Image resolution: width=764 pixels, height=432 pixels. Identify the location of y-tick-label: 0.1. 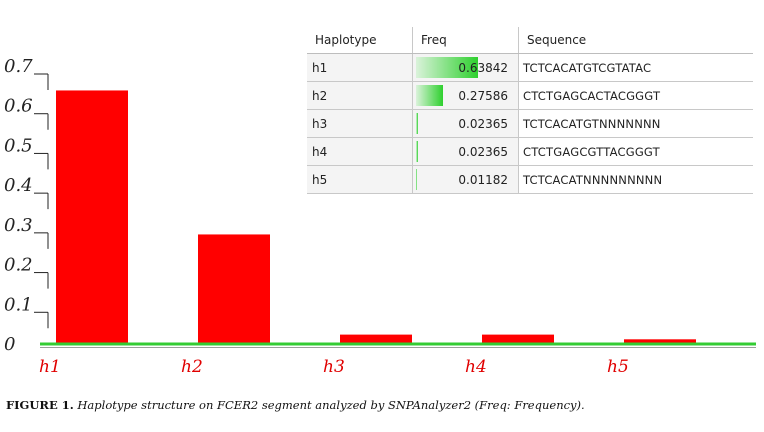
(18, 304).